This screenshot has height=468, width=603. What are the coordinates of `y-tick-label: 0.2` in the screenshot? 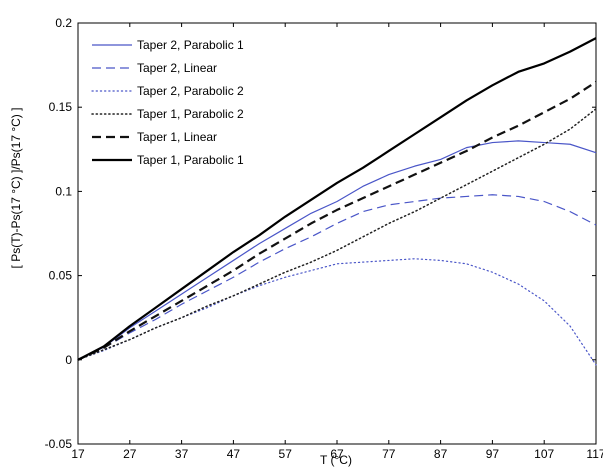 It's located at (63, 23).